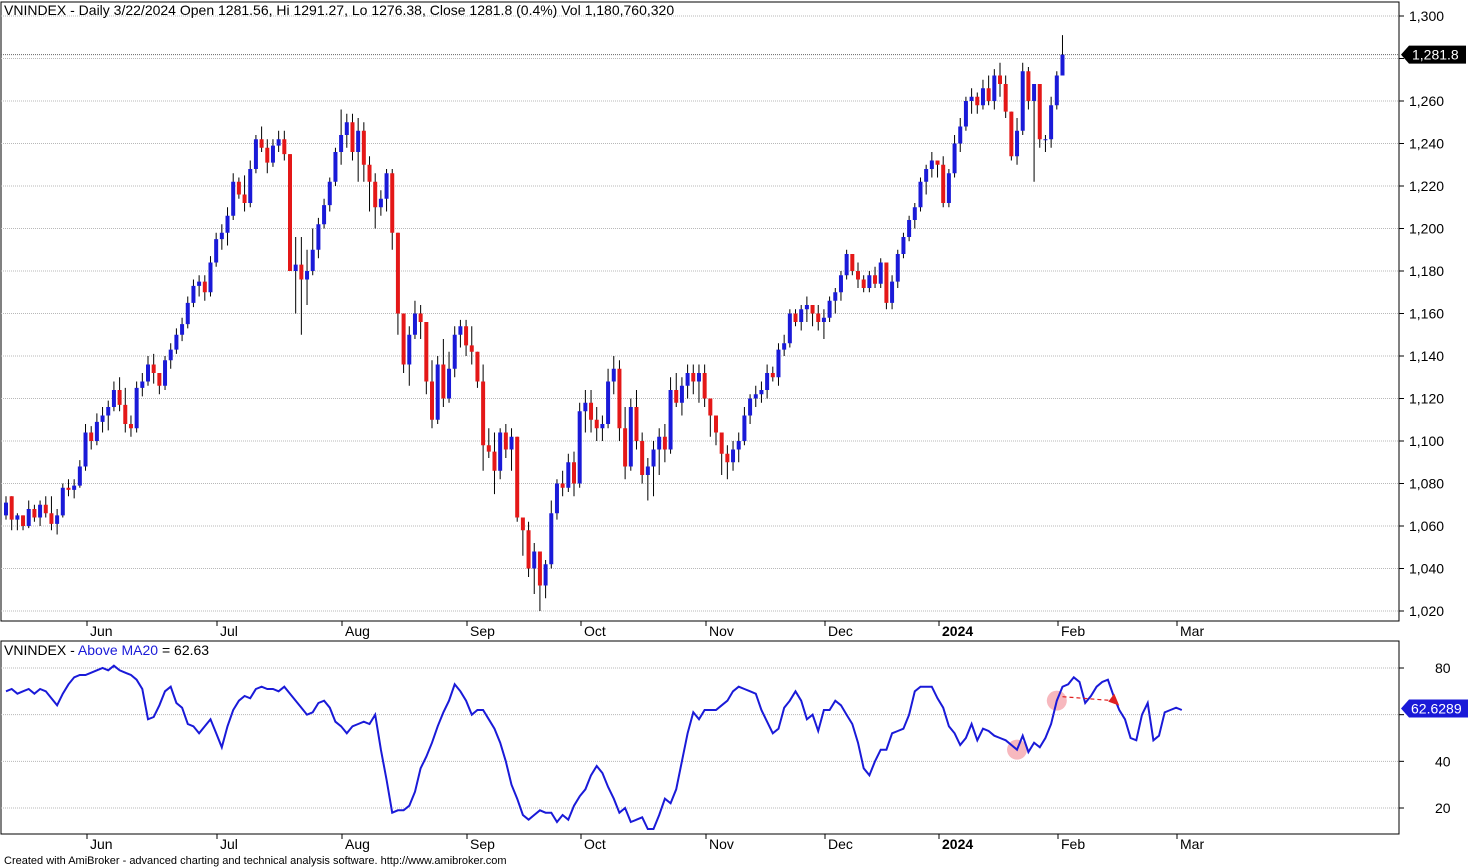 This screenshot has width=1468, height=868. I want to click on price-y-tick-label: 1,260, so click(1426, 101).